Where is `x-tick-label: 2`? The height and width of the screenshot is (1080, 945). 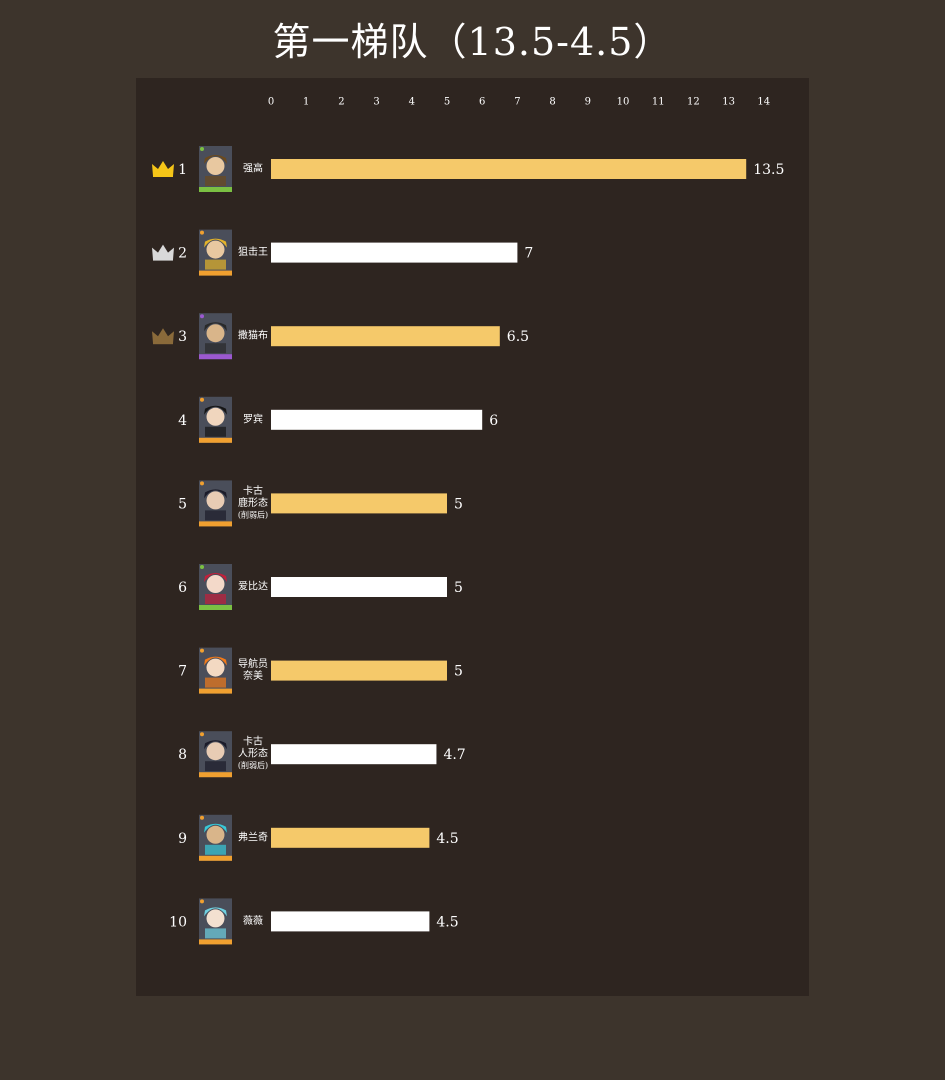 x-tick-label: 2 is located at coordinates (341, 102).